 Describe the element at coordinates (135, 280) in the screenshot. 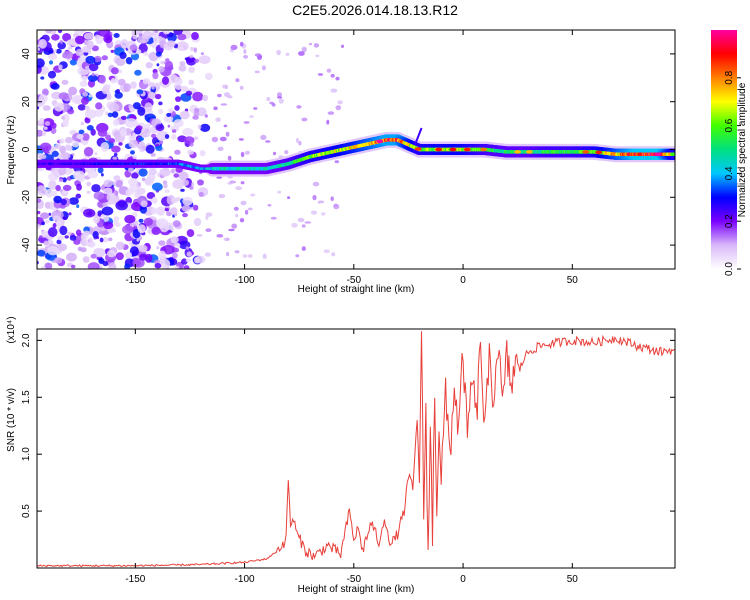

I see `x-tick-label: -150` at that location.